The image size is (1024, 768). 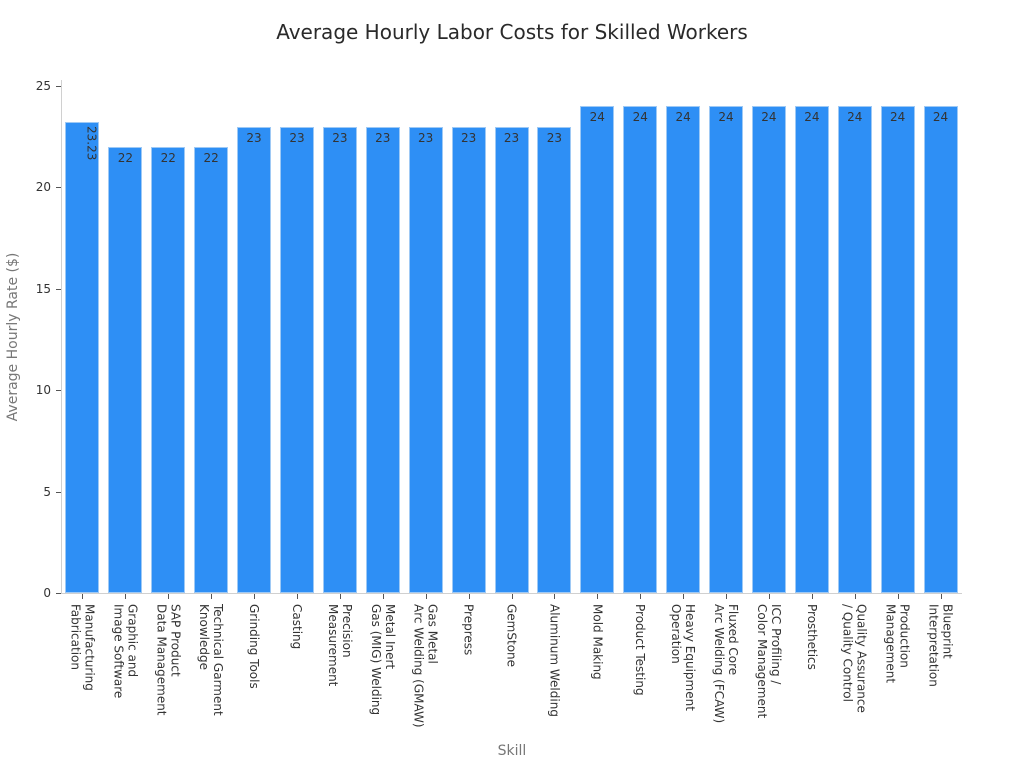 I want to click on x-tick-label: Production Management, so click(x=897, y=644).